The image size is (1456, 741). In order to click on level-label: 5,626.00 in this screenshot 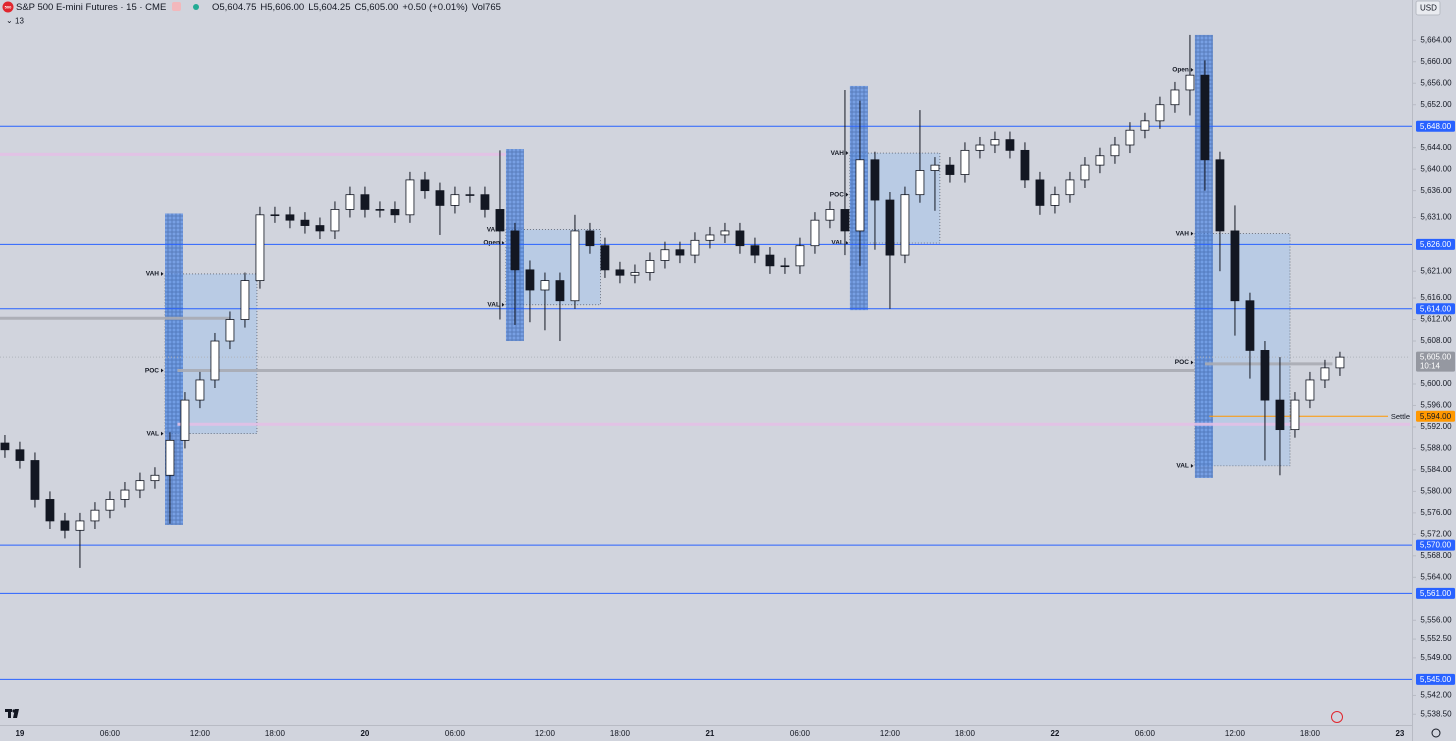, I will do `click(1436, 244)`.